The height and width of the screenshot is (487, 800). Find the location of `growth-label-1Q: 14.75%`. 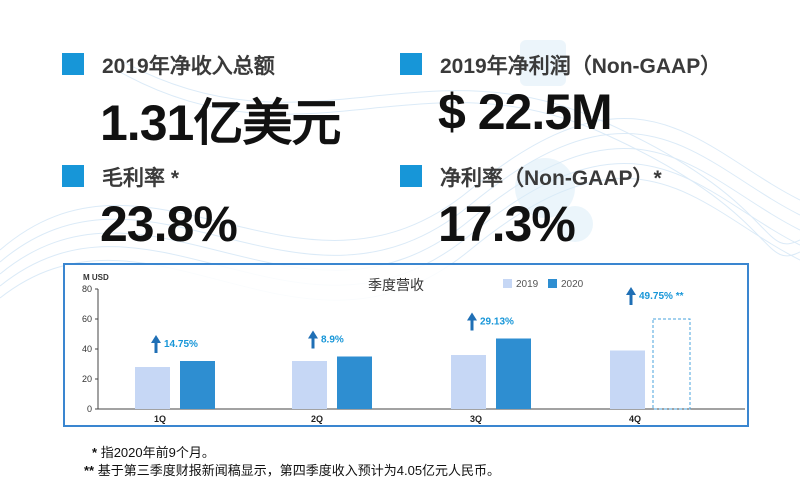

growth-label-1Q: 14.75% is located at coordinates (181, 344).